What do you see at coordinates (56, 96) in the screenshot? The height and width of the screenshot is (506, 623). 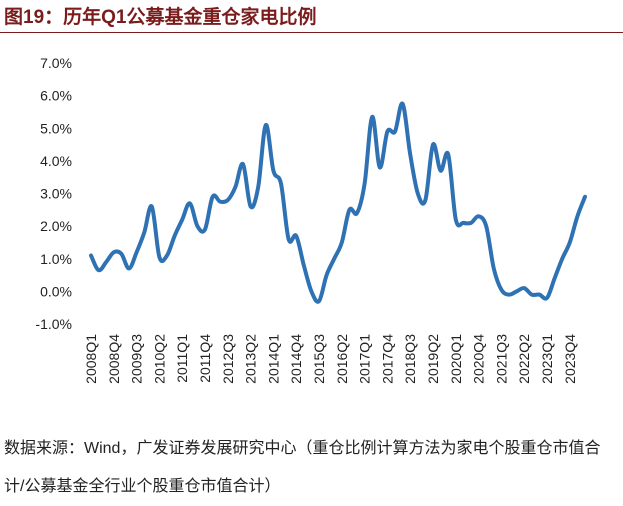 I see `y-tick-label: 6.0%` at bounding box center [56, 96].